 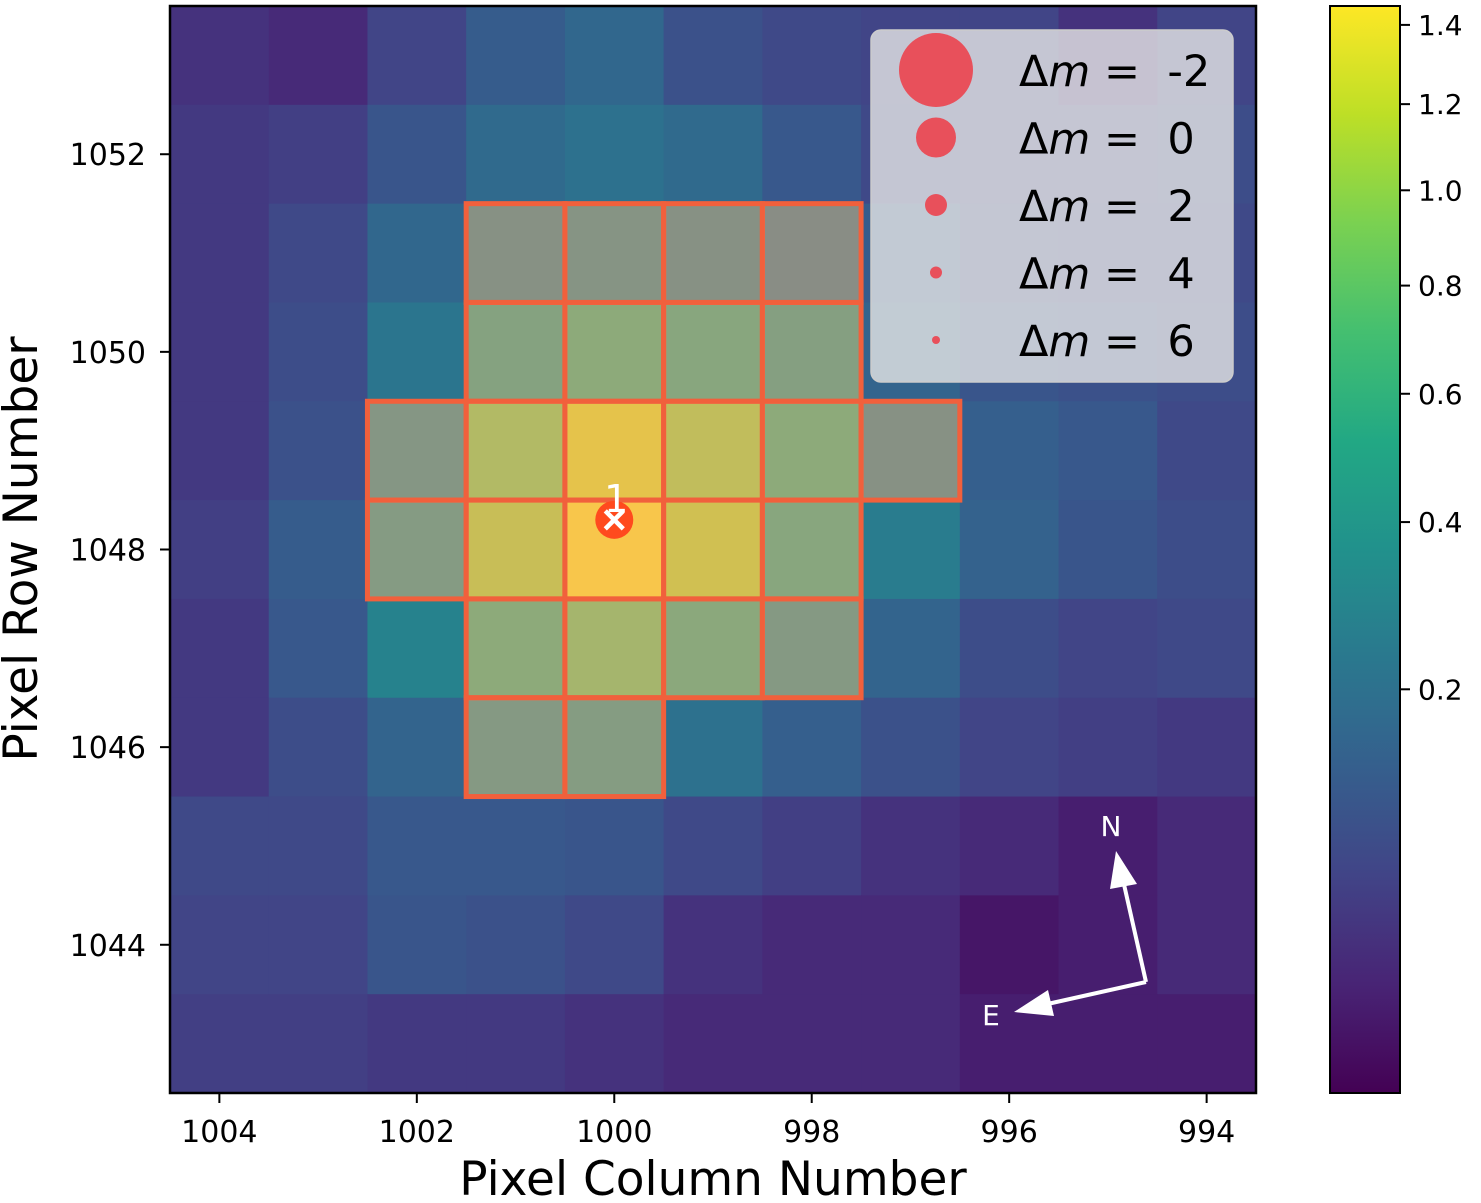 What do you see at coordinates (1123, 870) in the screenshot?
I see `north-arrow-head` at bounding box center [1123, 870].